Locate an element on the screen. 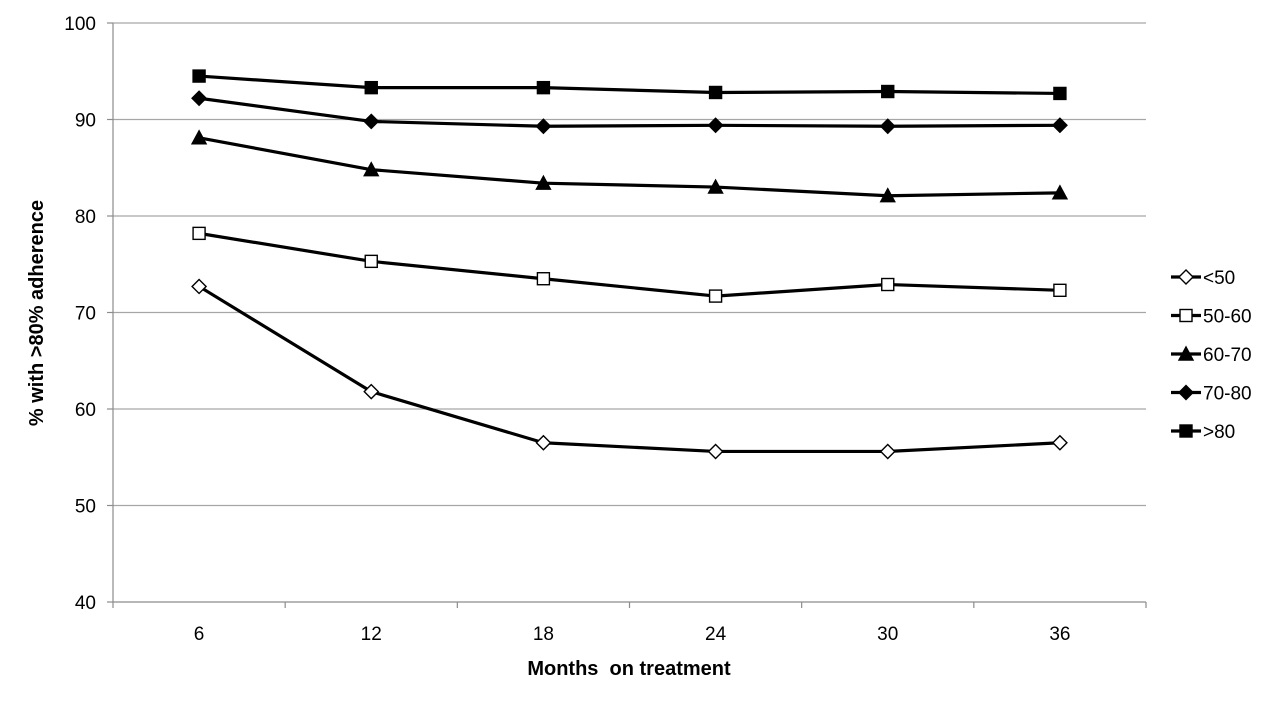  legend-entry: 70-80 is located at coordinates (1211, 394).